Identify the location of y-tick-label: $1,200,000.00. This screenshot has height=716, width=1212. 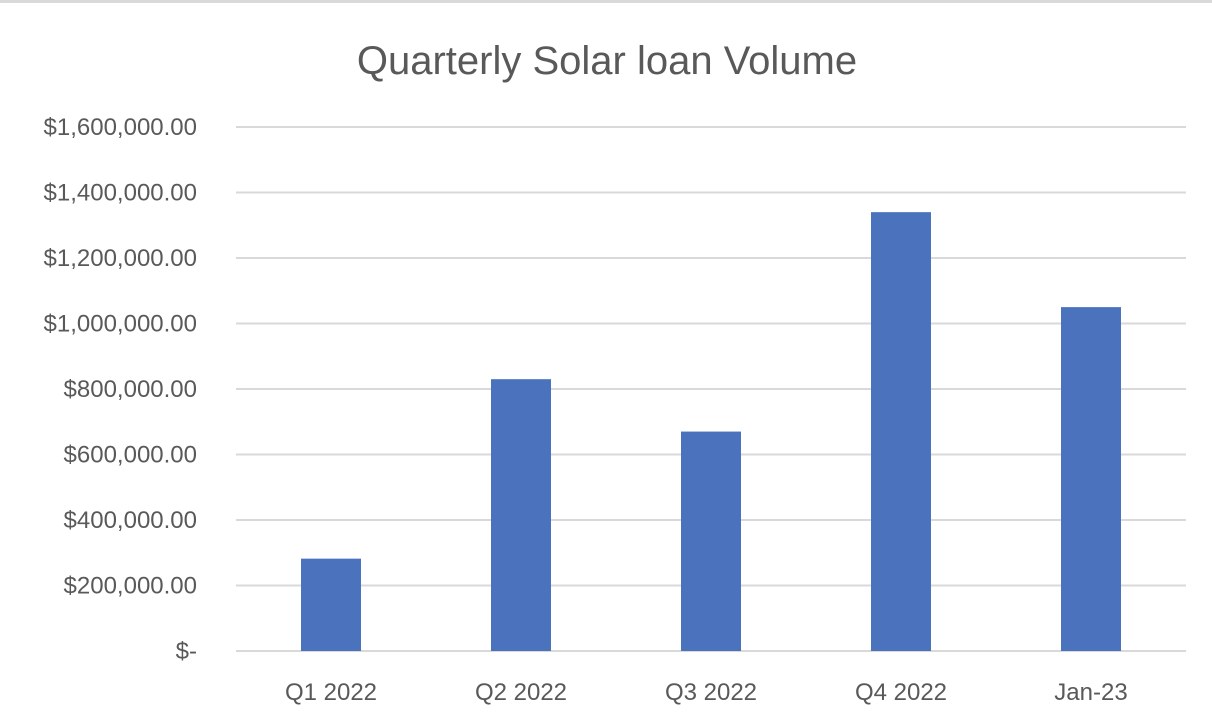
(120, 258).